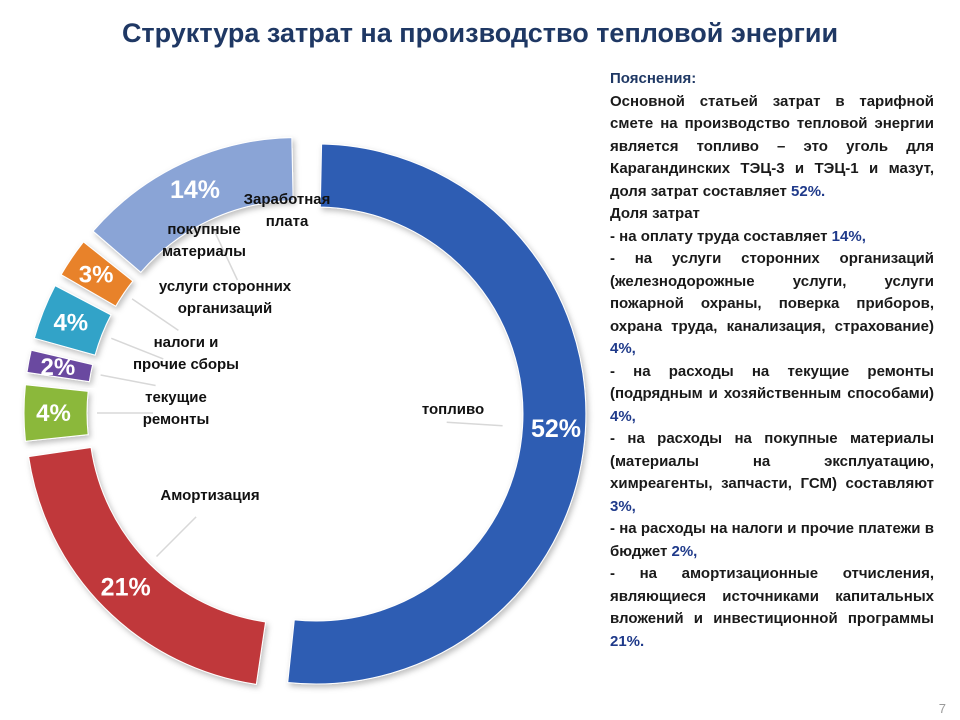 This screenshot has width=960, height=720. What do you see at coordinates (623, 416) in the screenshot?
I see `note-repairs-value: 4%,` at bounding box center [623, 416].